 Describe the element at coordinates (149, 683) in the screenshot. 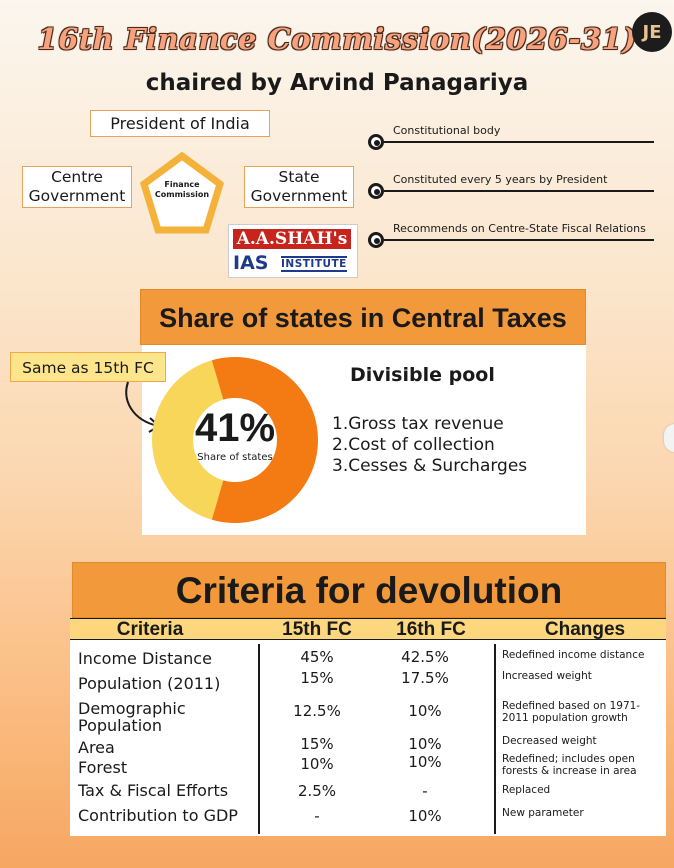

I see `row-criteria: Population (2011)` at that location.